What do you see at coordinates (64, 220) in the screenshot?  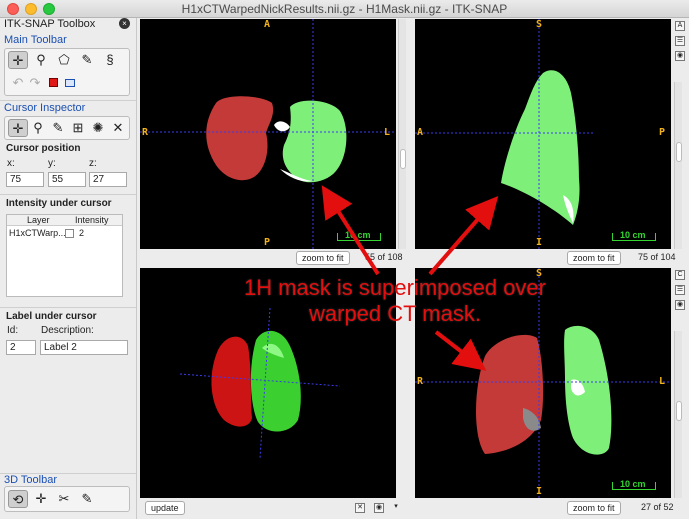 I see `intensity-table-header: Layer Intensity` at bounding box center [64, 220].